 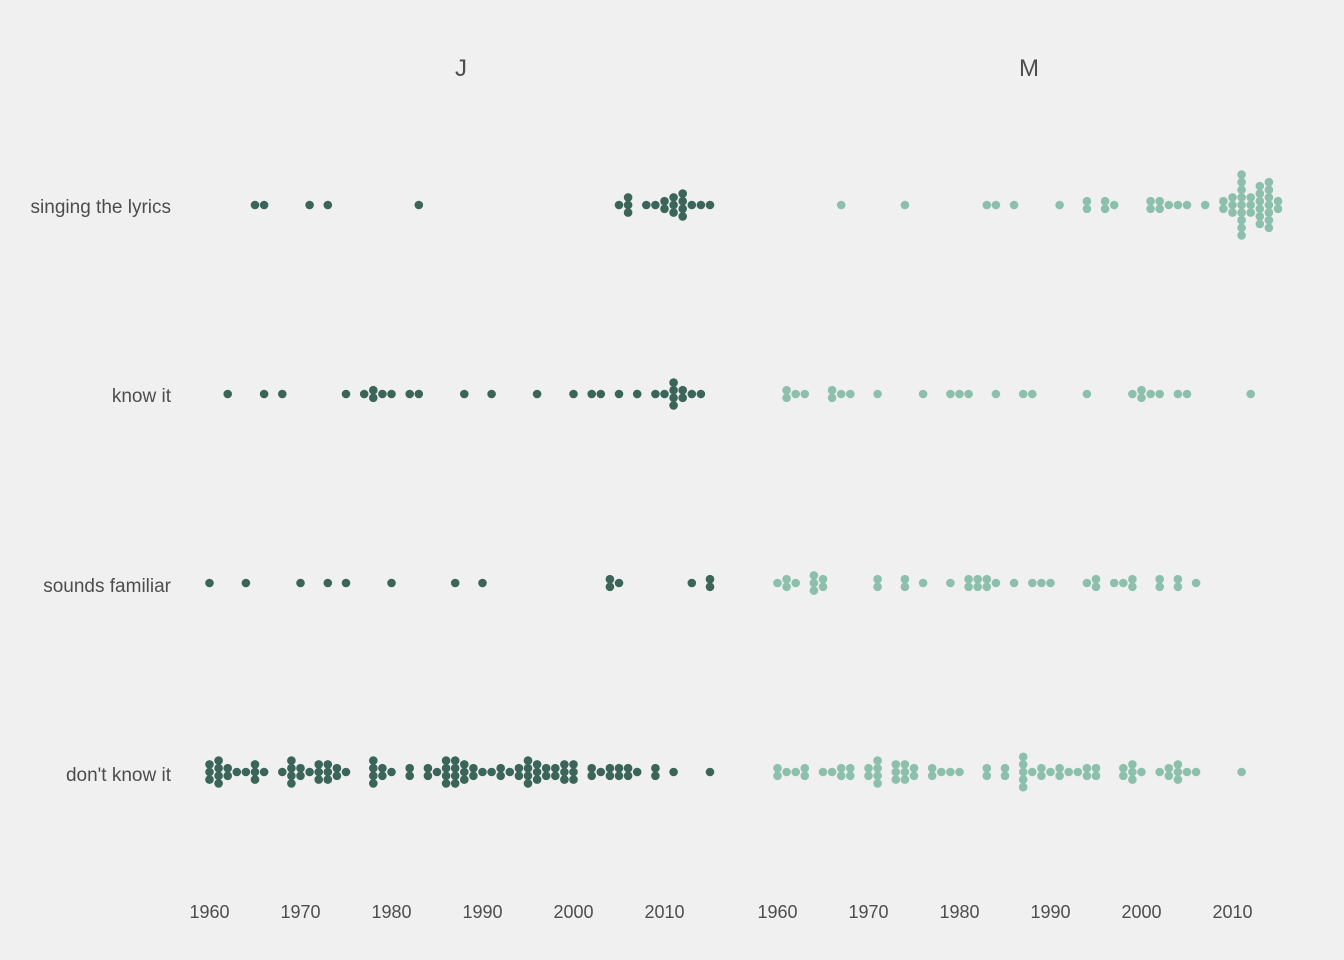 I want to click on x-tick-label-j-1990: 1990, so click(x=482, y=912).